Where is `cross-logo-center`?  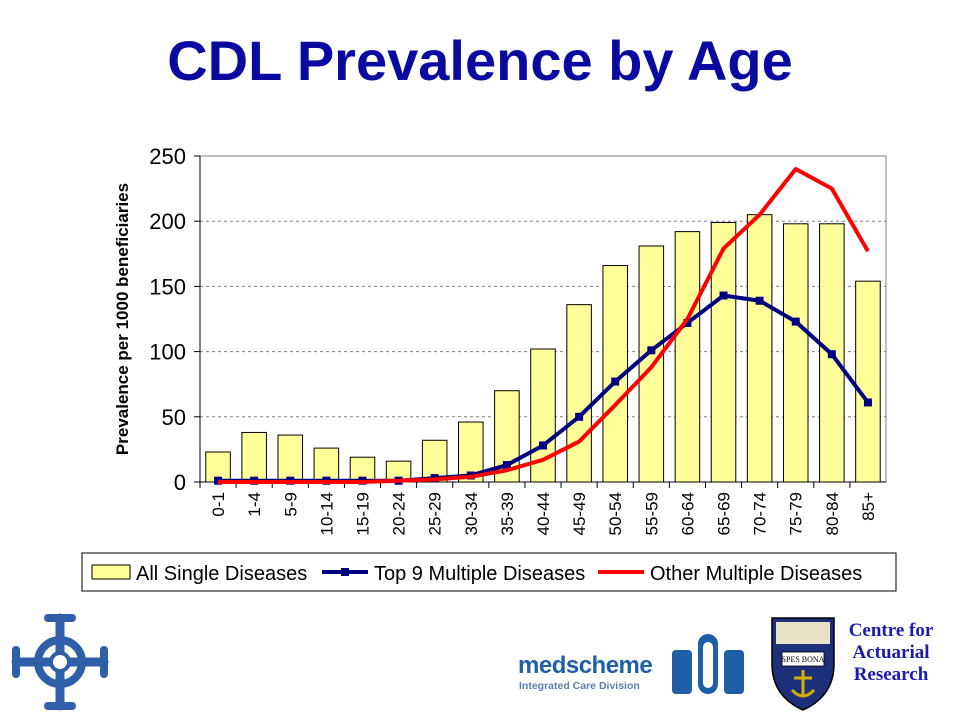 cross-logo-center is located at coordinates (60, 662).